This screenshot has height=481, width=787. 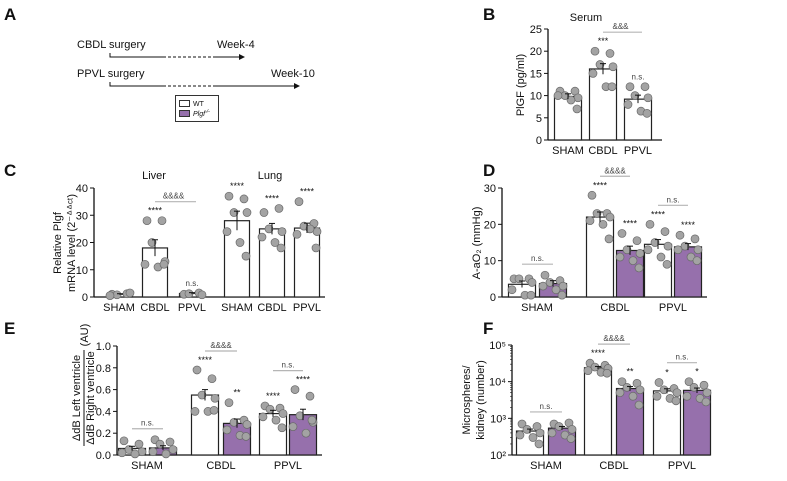 I want to click on legend-label-ko: Plgf-/-, so click(x=201, y=113).